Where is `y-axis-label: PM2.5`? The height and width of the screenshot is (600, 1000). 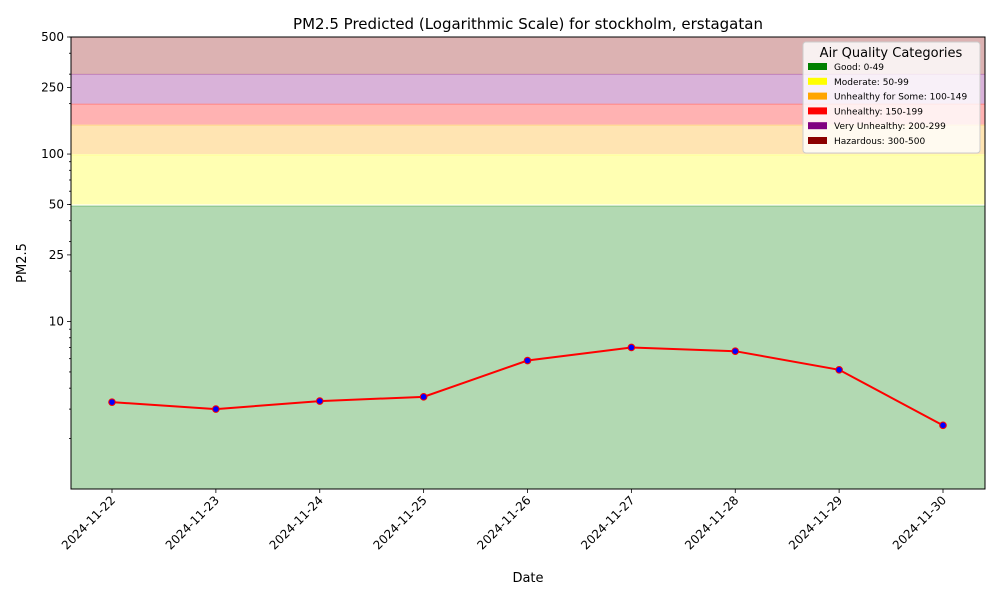 y-axis-label: PM2.5 is located at coordinates (22, 263).